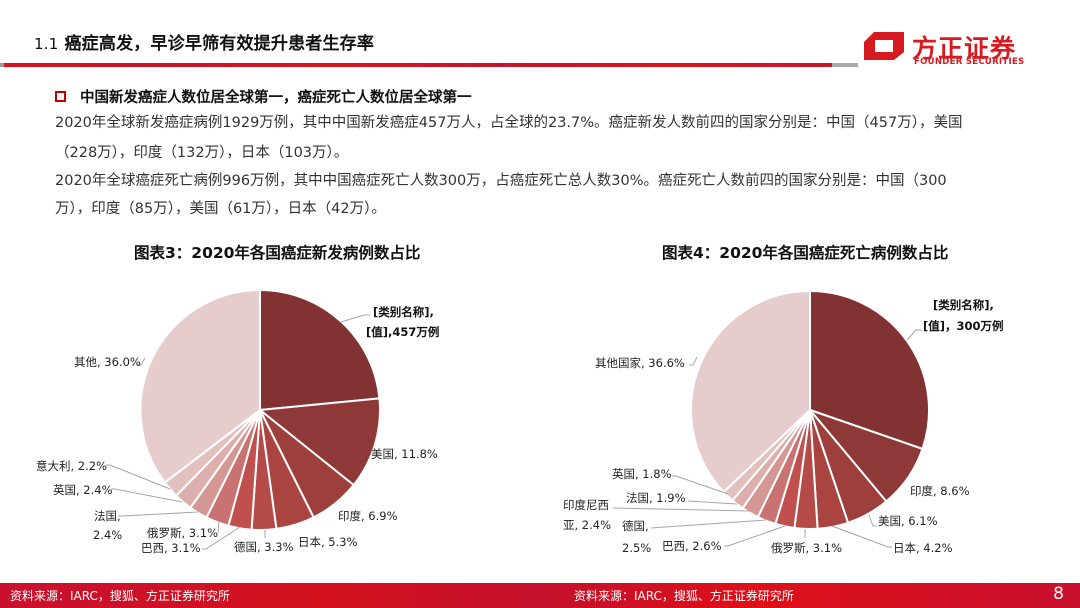  What do you see at coordinates (46, 44) in the screenshot?
I see `section-number: 1.1` at bounding box center [46, 44].